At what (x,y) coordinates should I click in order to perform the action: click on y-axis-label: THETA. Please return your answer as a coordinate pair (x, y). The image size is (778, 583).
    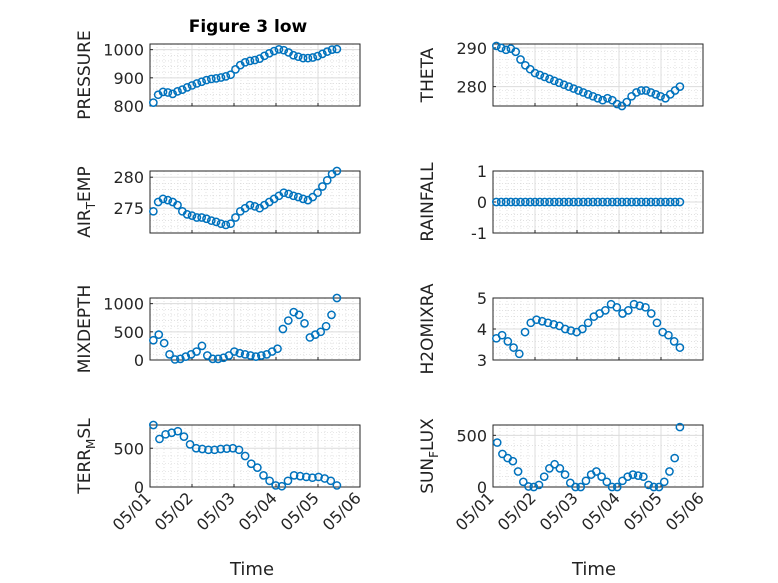
    Looking at the image, I should click on (428, 75).